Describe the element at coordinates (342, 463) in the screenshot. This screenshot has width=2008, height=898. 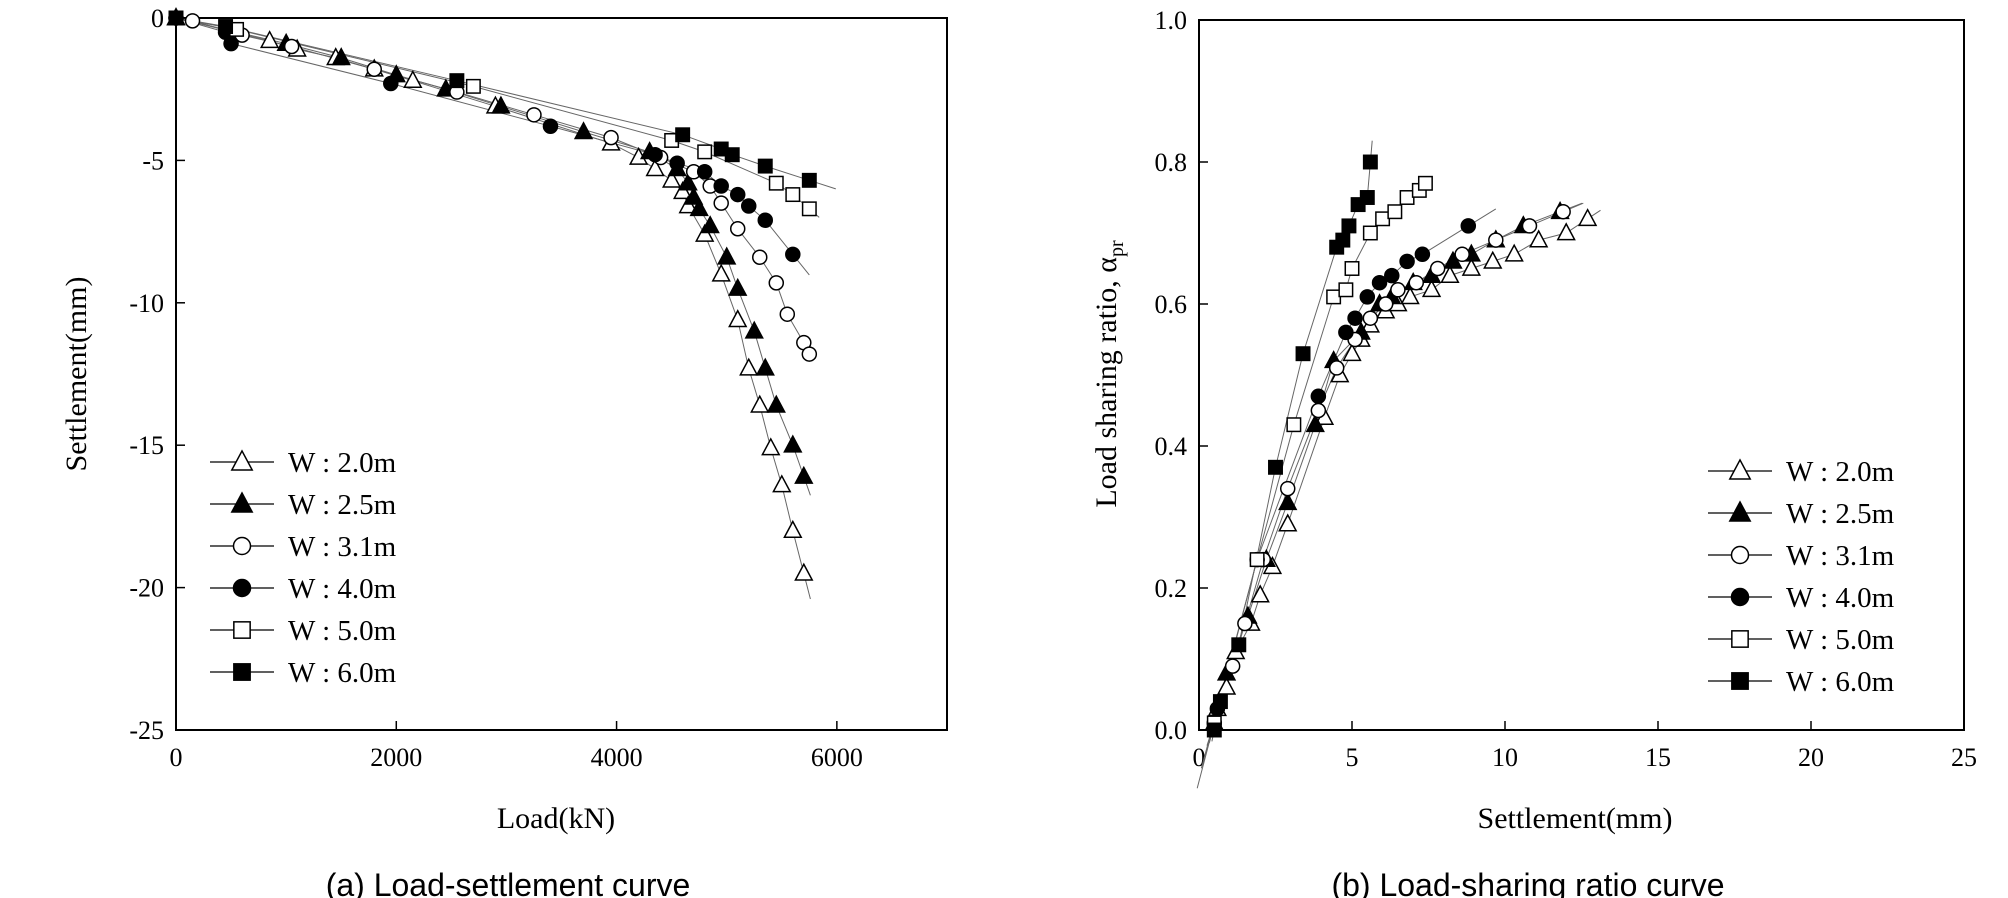
I see `legend-label: W : 2.0m` at that location.